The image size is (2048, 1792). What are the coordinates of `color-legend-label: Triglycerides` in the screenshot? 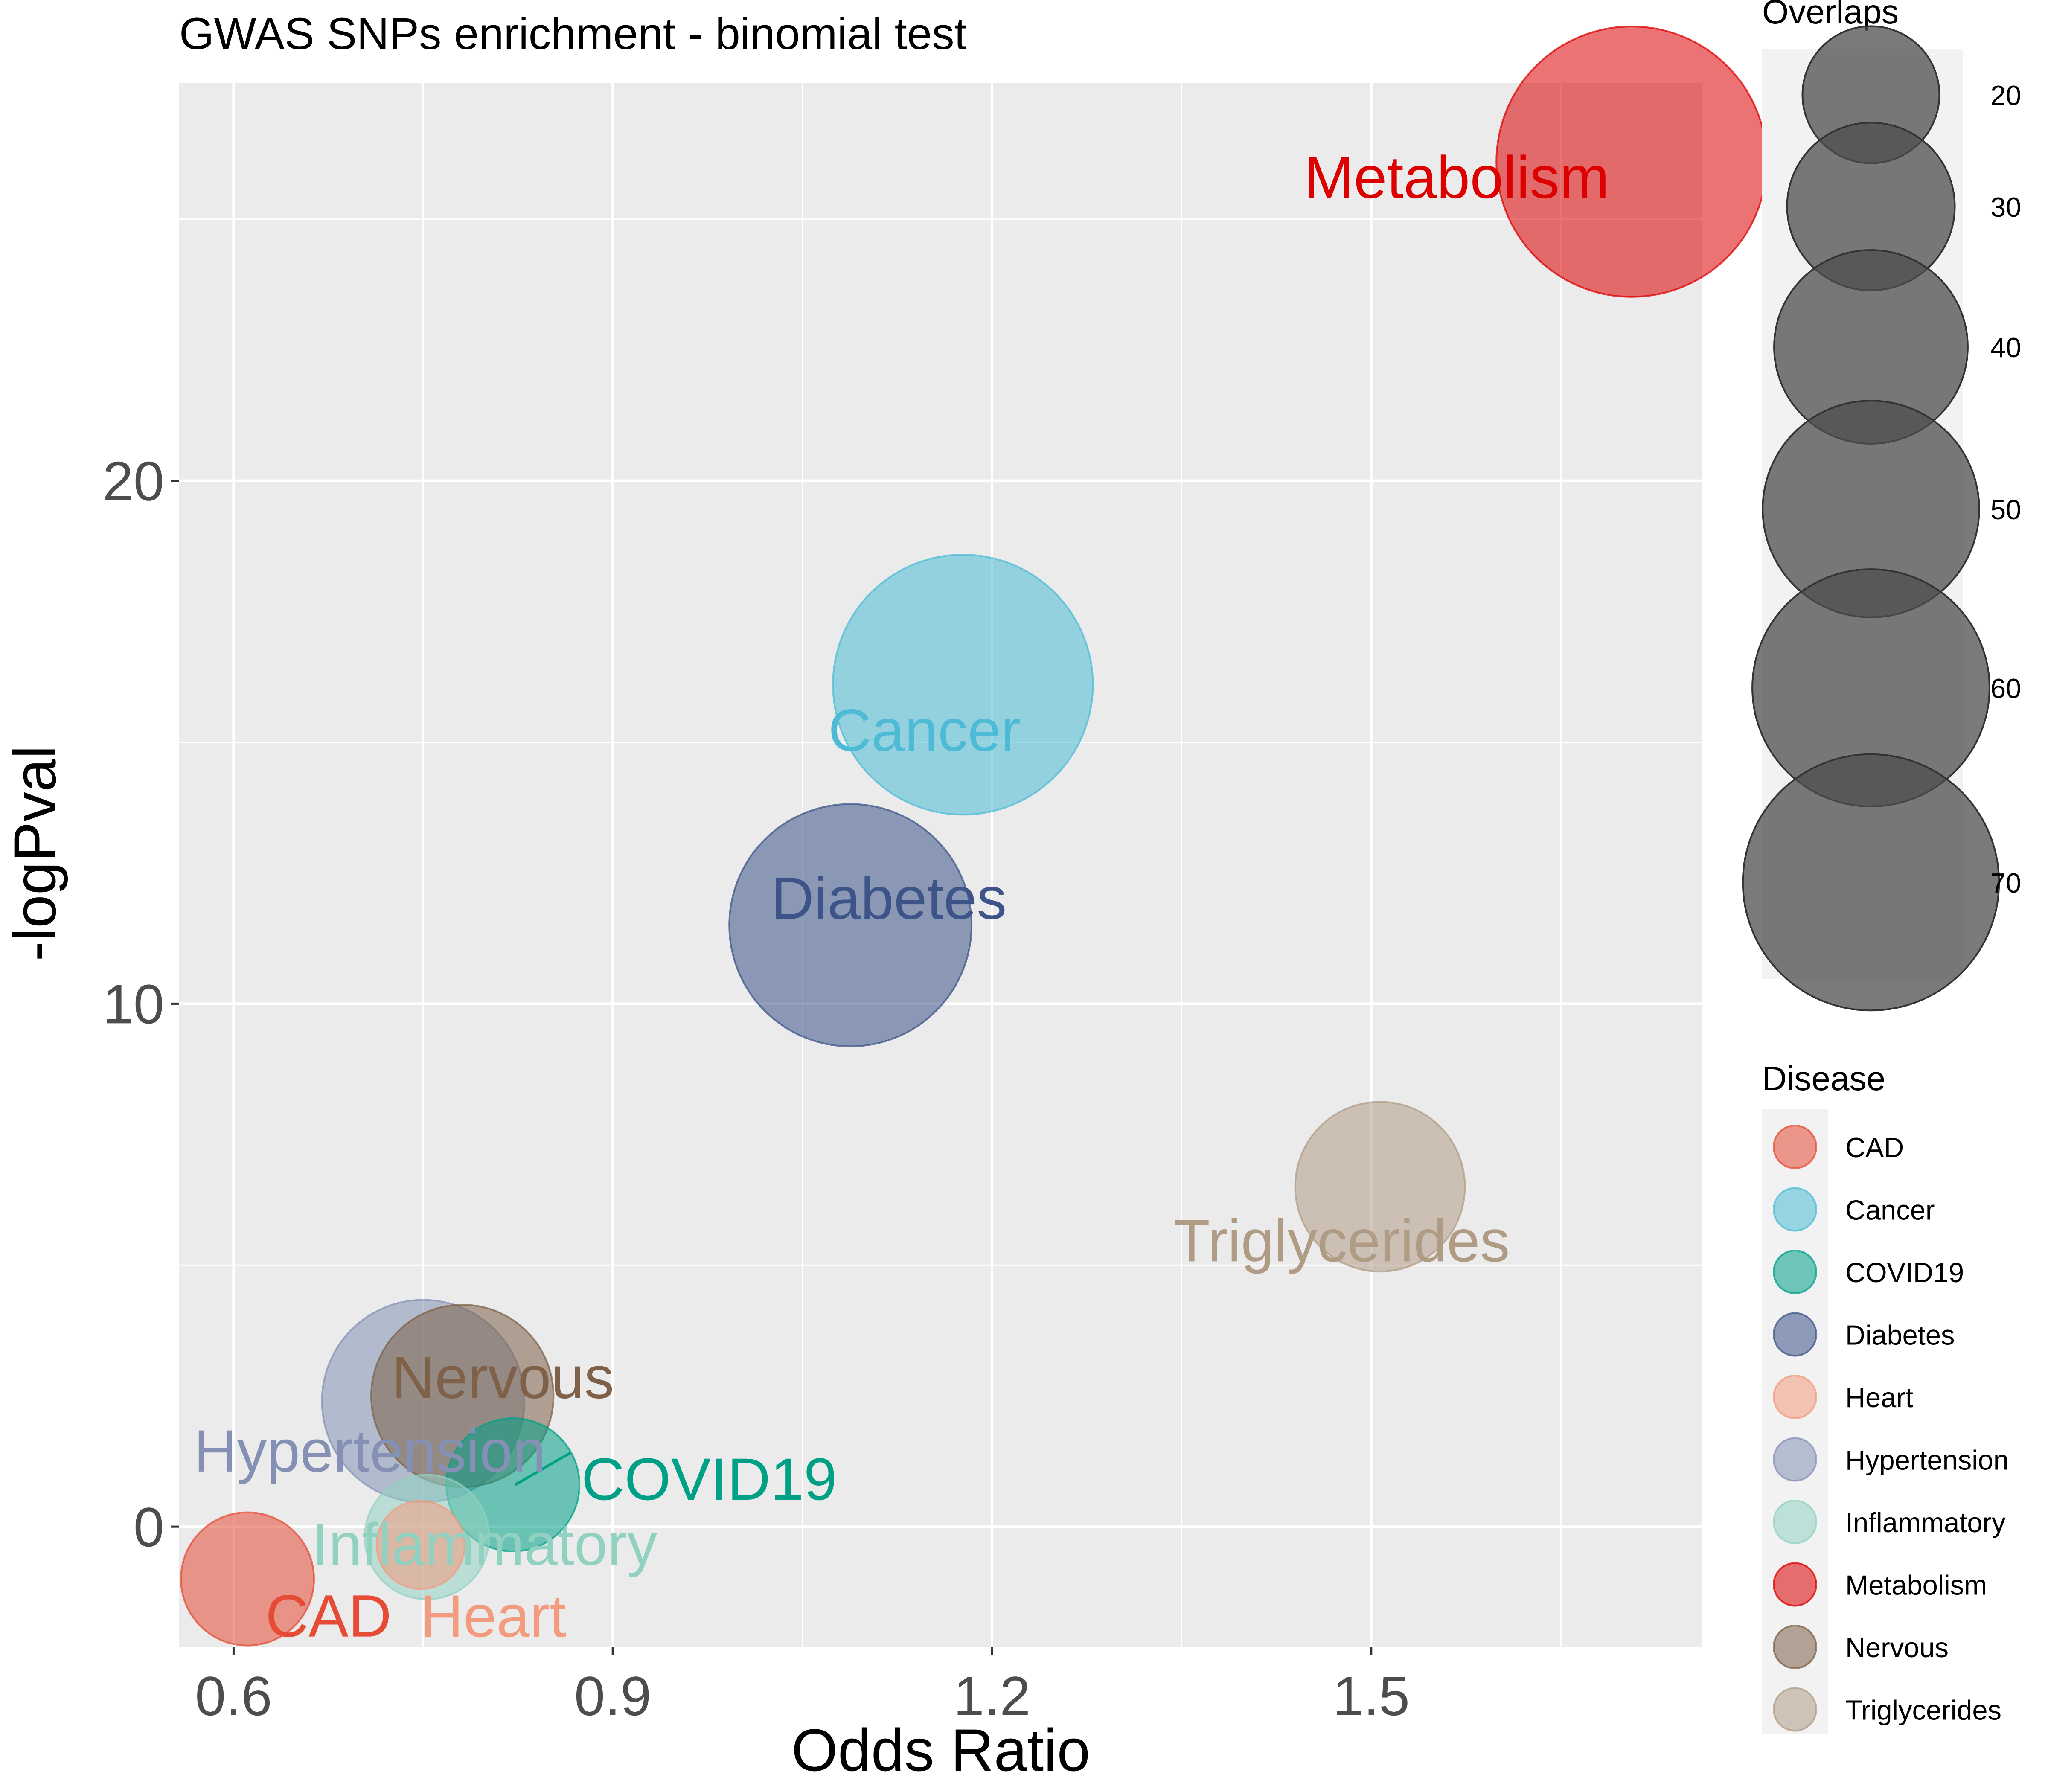 It's located at (1923, 1710).